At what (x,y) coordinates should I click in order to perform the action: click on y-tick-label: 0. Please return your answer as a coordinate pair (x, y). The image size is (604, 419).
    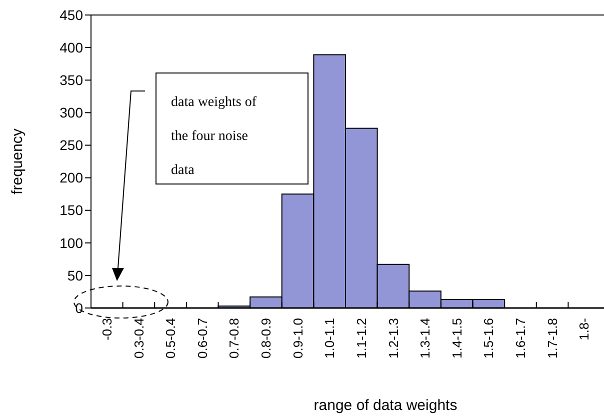
    Looking at the image, I should click on (79, 308).